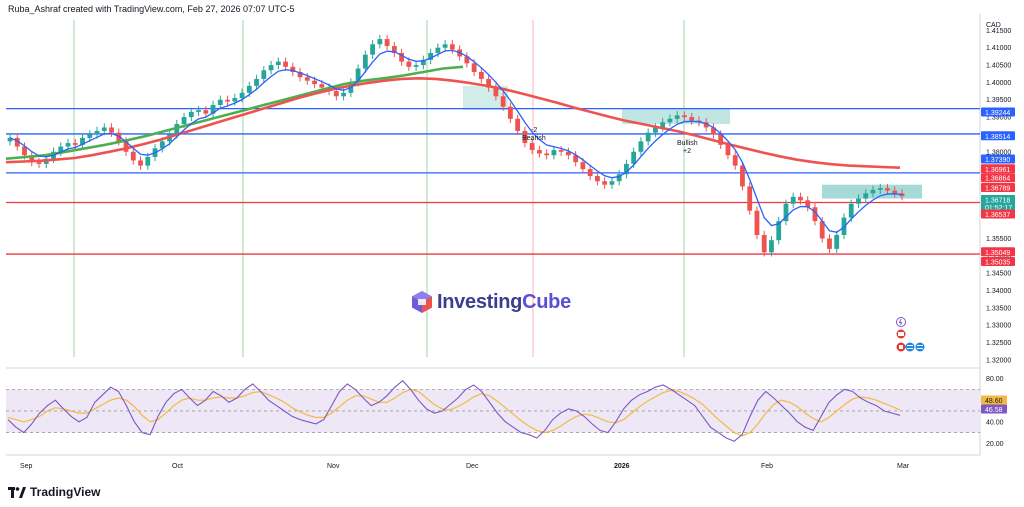 Image resolution: width=1024 pixels, height=507 pixels. I want to click on rsi-line, so click(454, 410).